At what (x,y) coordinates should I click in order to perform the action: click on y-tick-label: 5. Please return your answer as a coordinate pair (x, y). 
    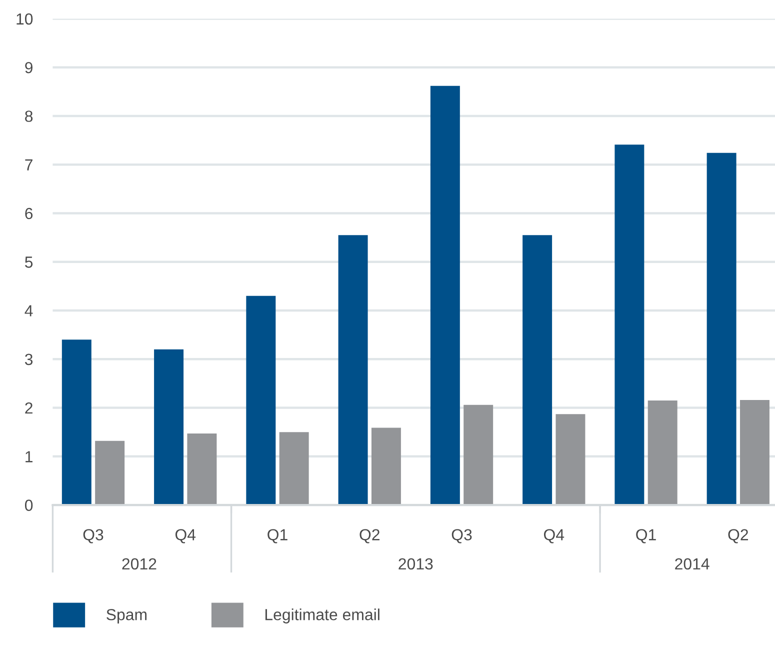
    Looking at the image, I should click on (29, 262).